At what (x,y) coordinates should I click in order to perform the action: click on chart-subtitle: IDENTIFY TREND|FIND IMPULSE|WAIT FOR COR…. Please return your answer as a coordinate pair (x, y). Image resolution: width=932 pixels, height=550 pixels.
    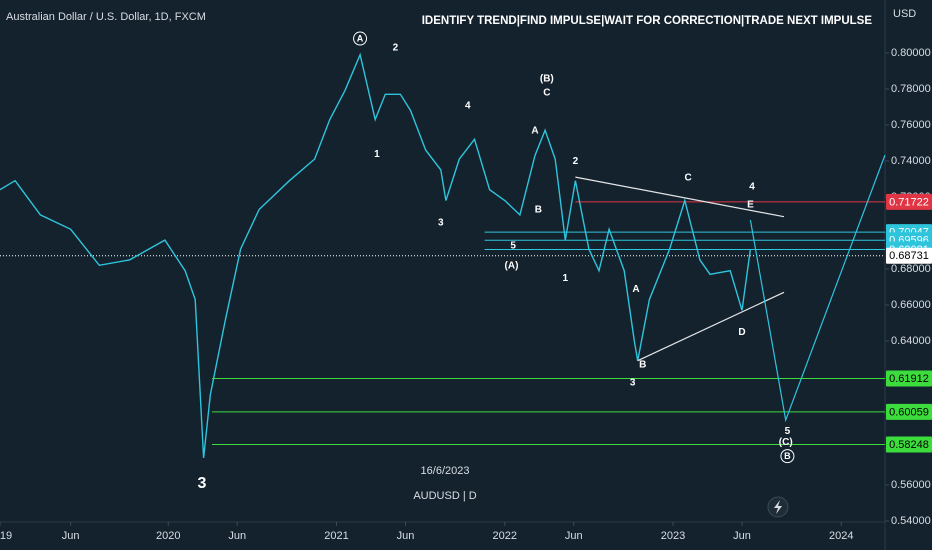
    Looking at the image, I should click on (647, 21).